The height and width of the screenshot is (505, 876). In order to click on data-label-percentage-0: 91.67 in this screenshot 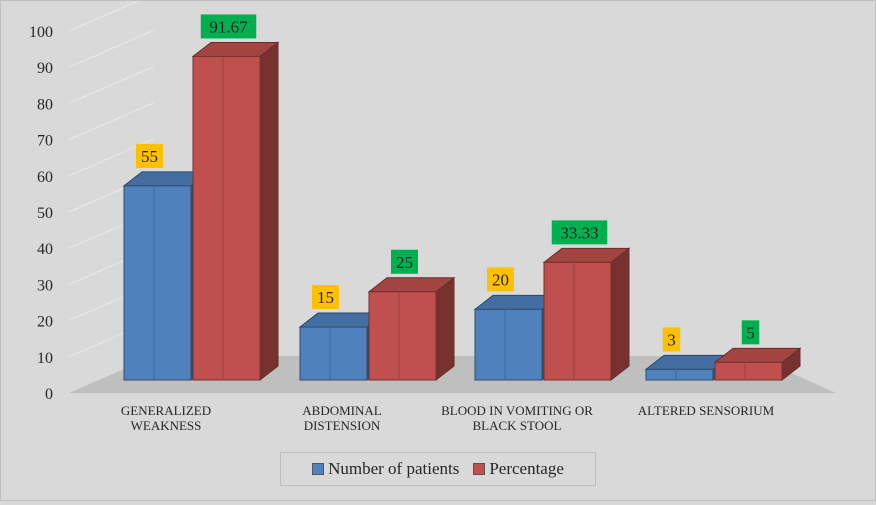, I will do `click(228, 26)`.